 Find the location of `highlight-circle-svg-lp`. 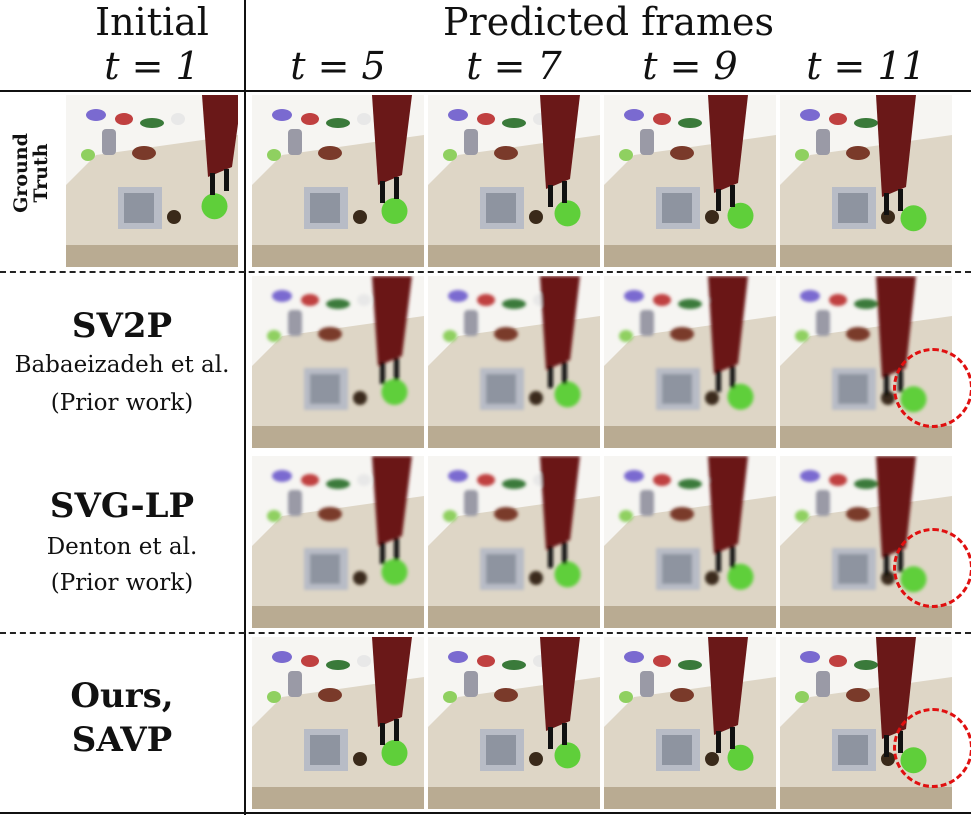

highlight-circle-svg-lp is located at coordinates (932, 568).